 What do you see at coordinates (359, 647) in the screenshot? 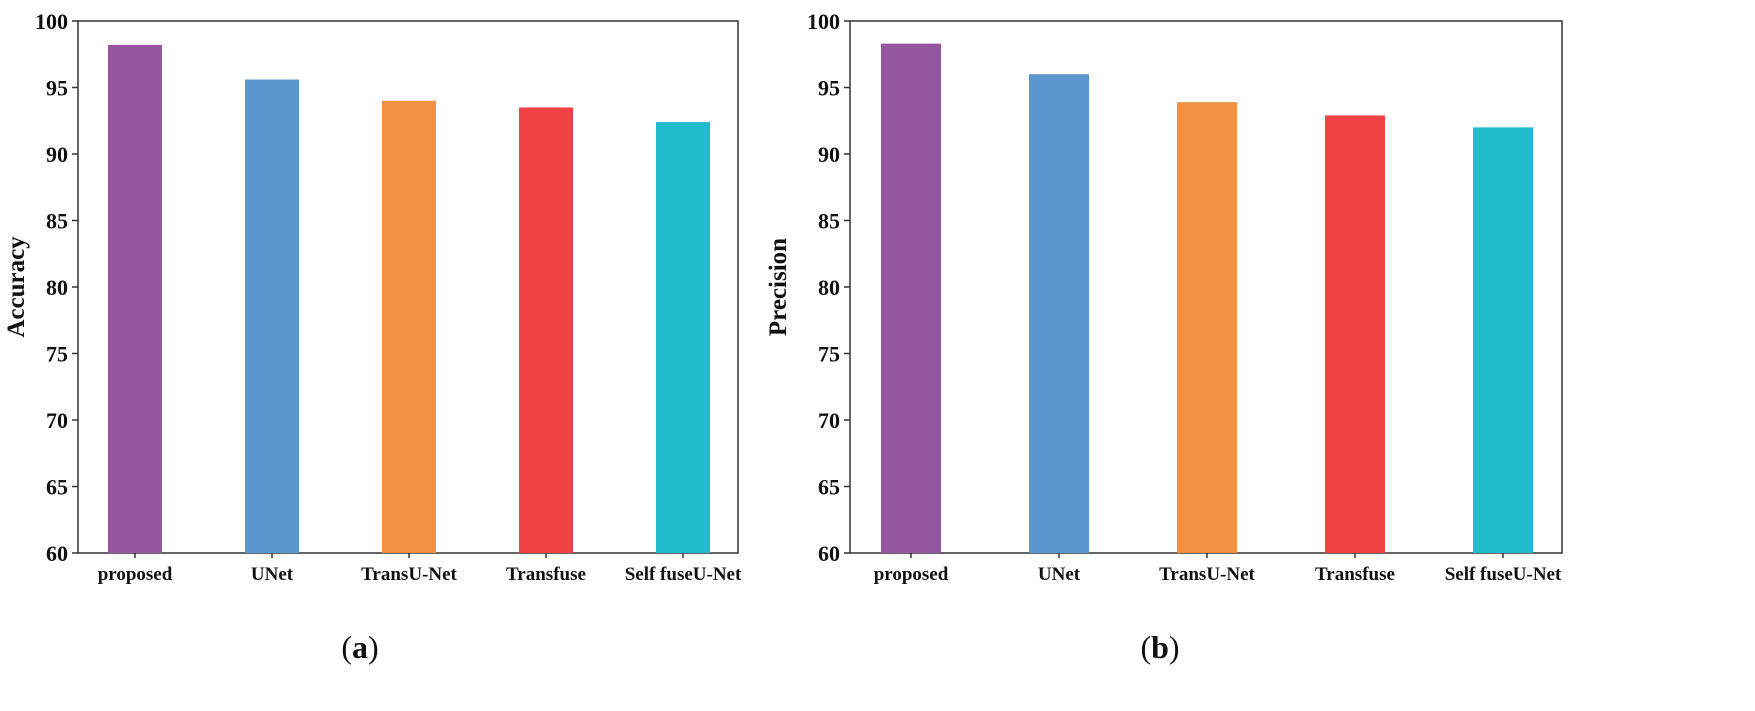
I see `panel-label: (a)` at bounding box center [359, 647].